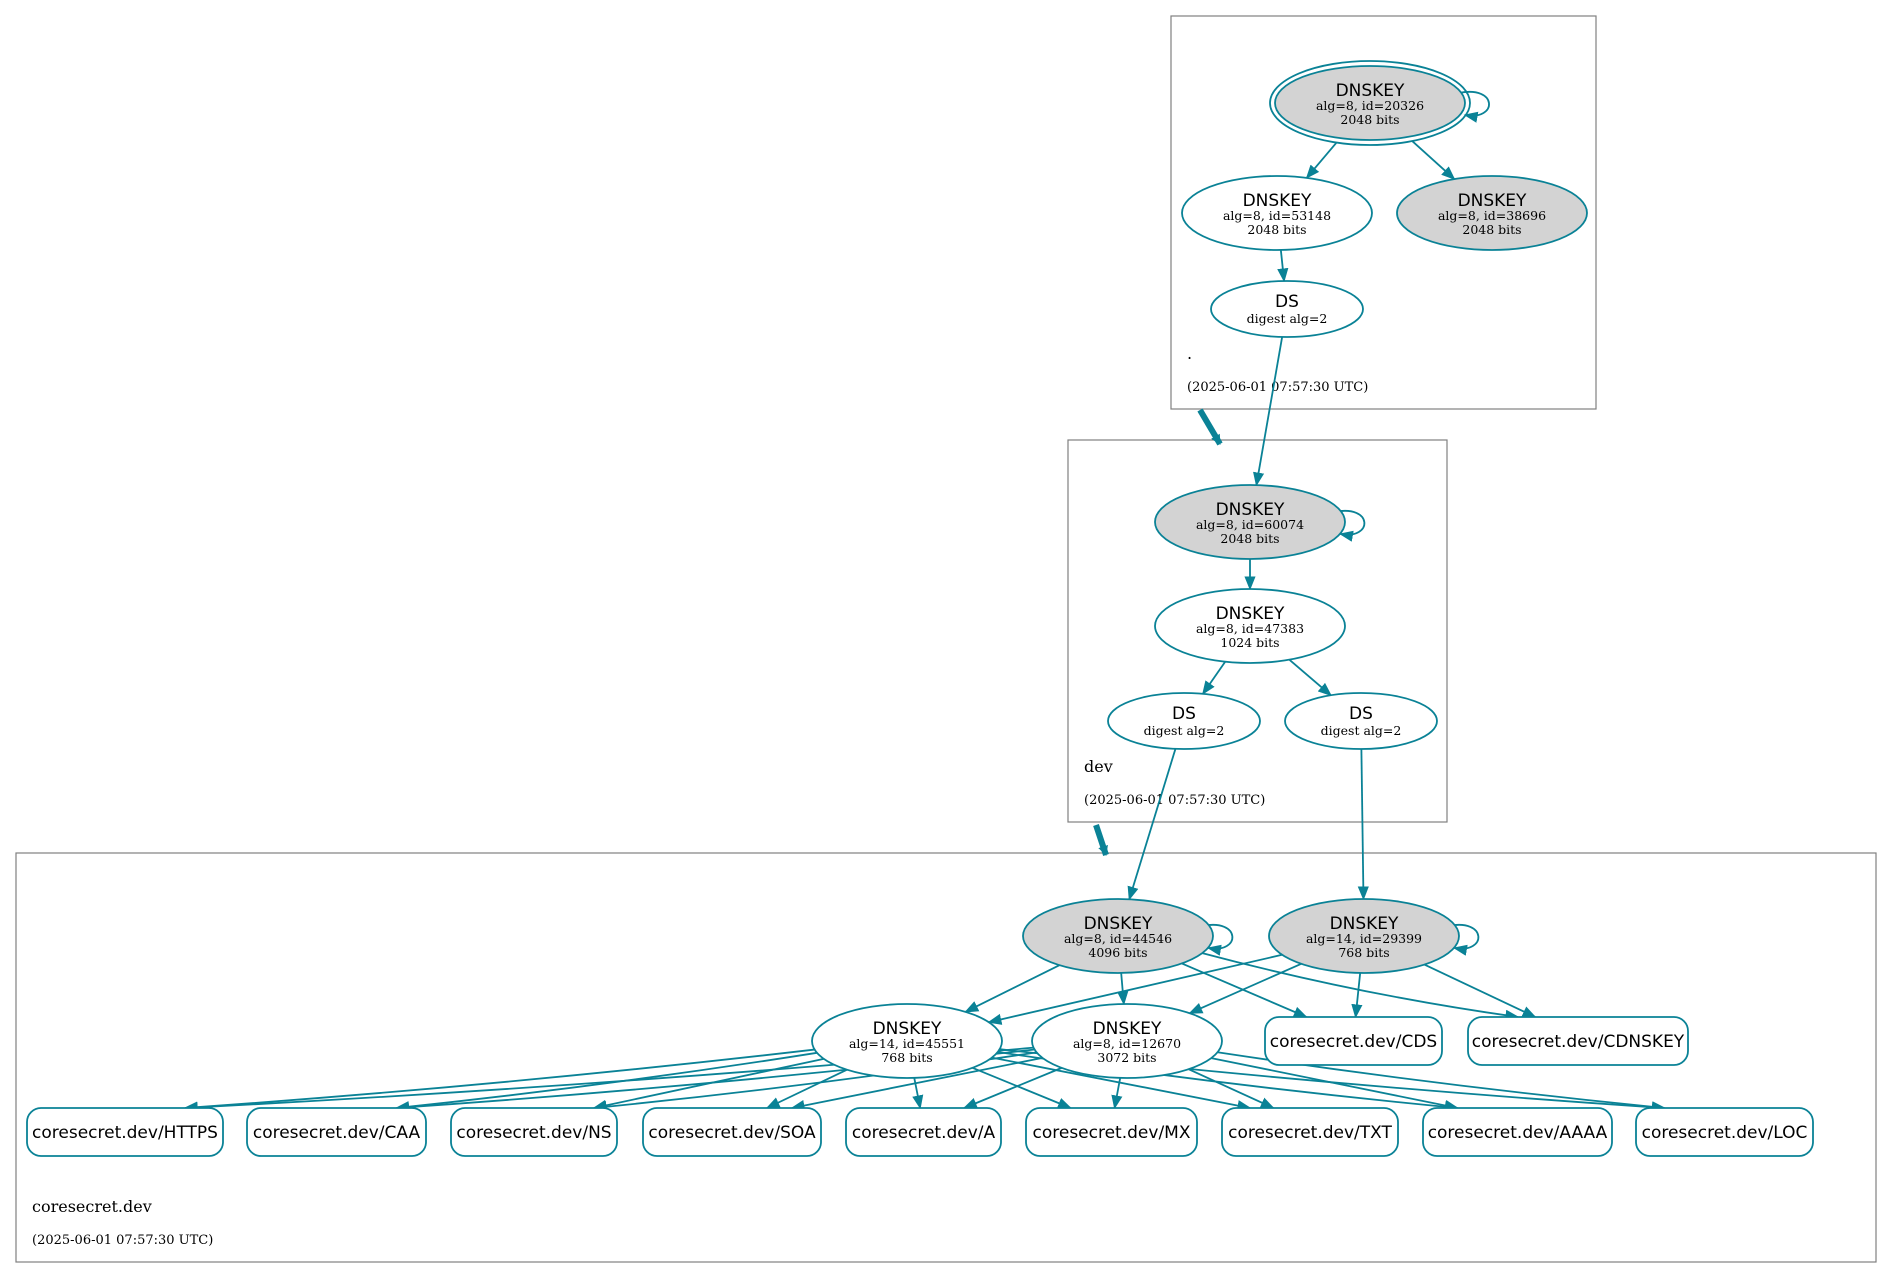 This screenshot has height=1278, width=1893. What do you see at coordinates (1277, 215) in the screenshot?
I see `node-detail: alg=8, id=53148` at bounding box center [1277, 215].